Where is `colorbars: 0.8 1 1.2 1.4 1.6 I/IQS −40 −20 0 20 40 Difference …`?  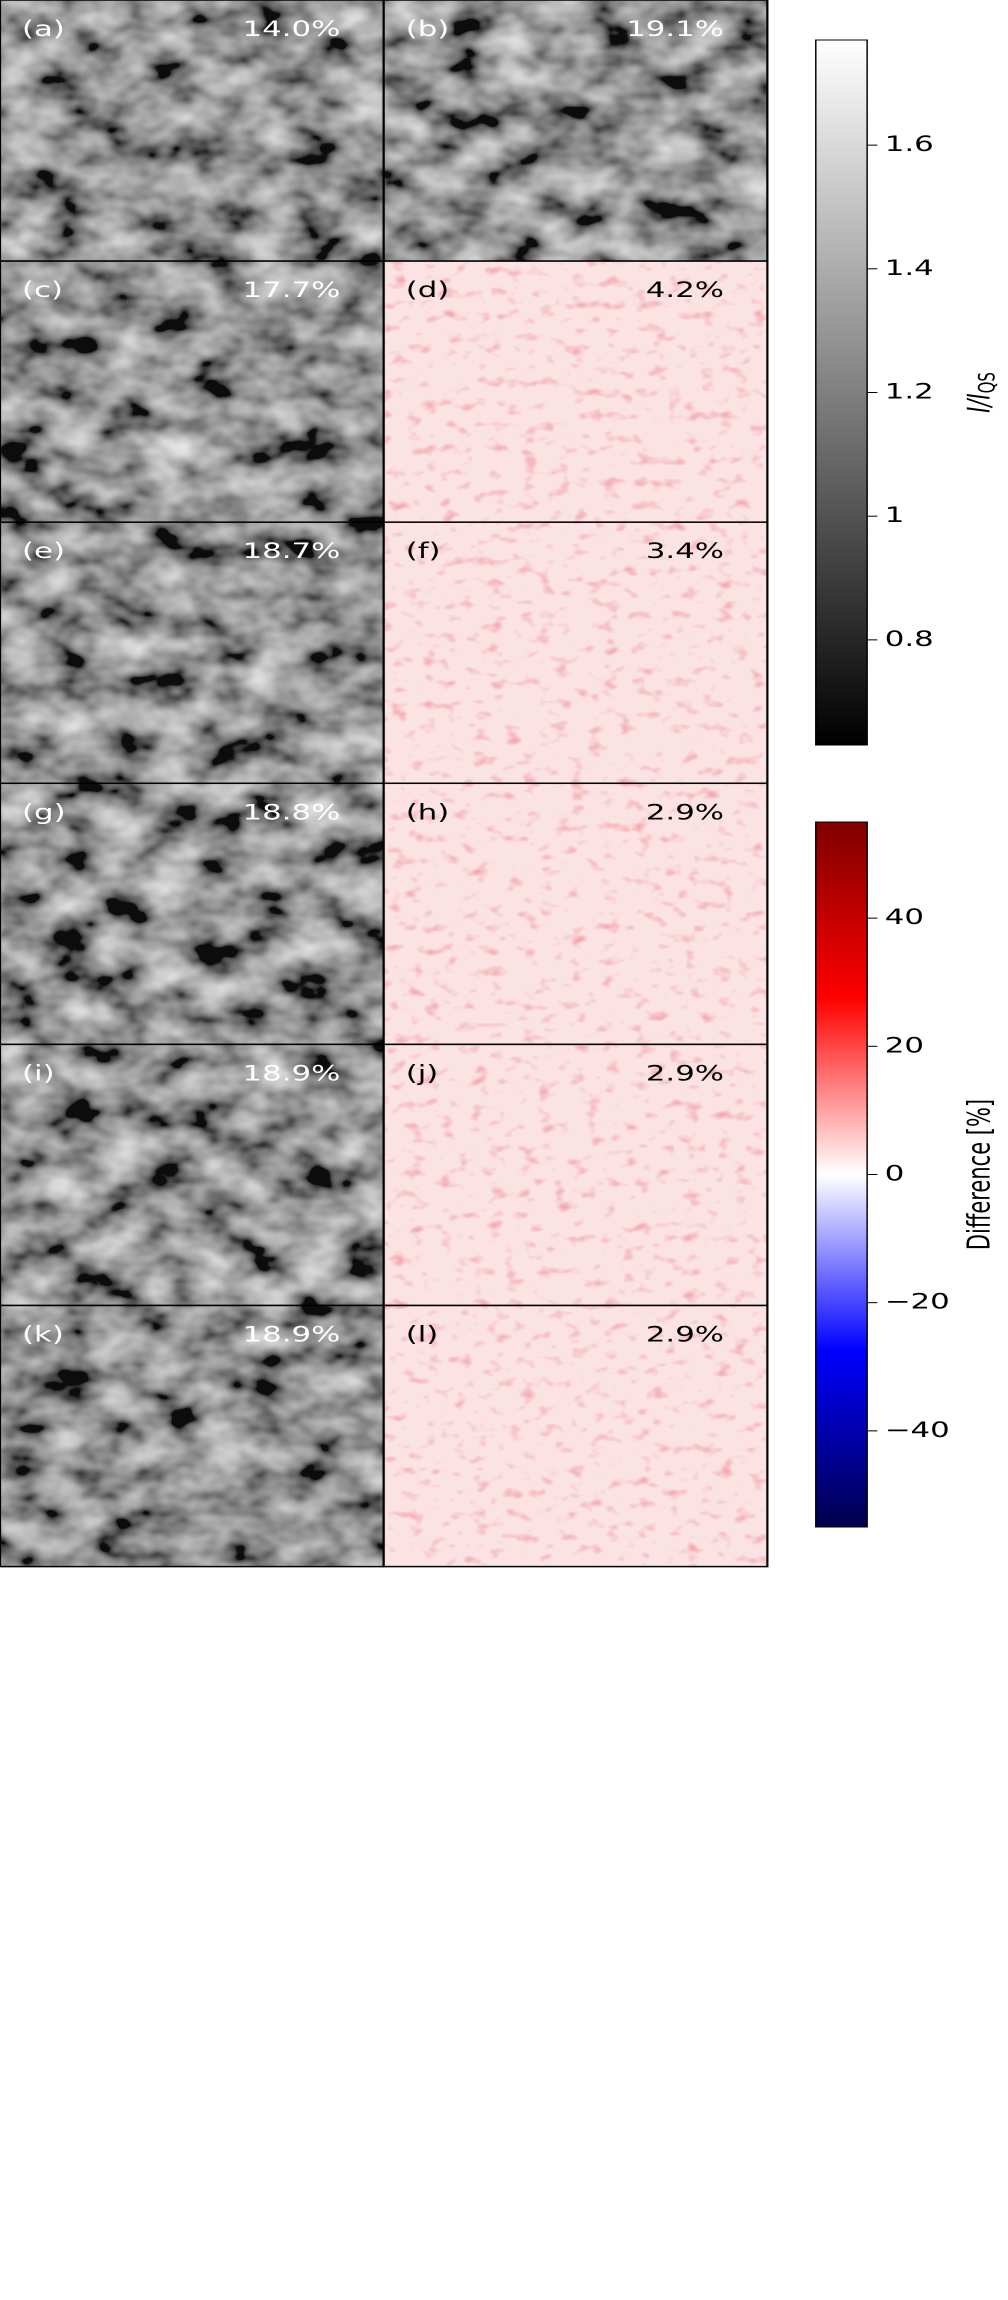 colorbars: 0.8 1 1.2 1.4 1.6 I/IQS −40 −20 0 20 40 Difference … is located at coordinates (907, 783).